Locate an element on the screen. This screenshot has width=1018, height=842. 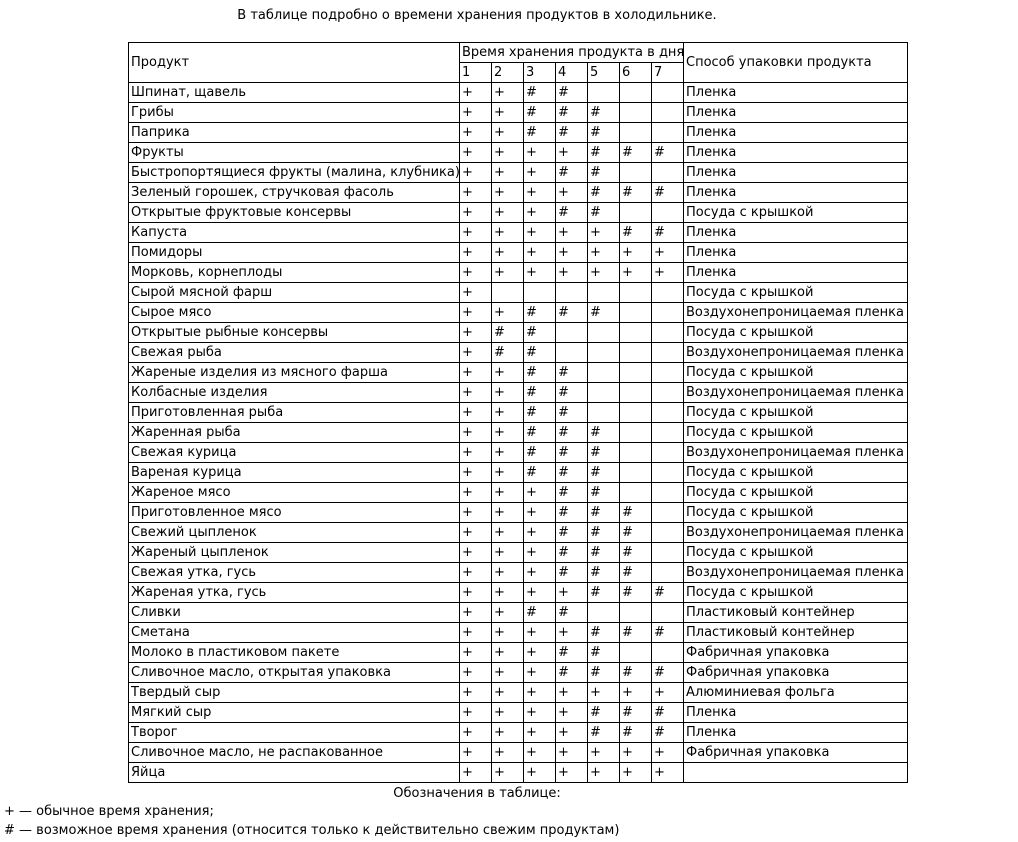
days-column-group-header: Время хранения продукта в днях is located at coordinates (571, 52).